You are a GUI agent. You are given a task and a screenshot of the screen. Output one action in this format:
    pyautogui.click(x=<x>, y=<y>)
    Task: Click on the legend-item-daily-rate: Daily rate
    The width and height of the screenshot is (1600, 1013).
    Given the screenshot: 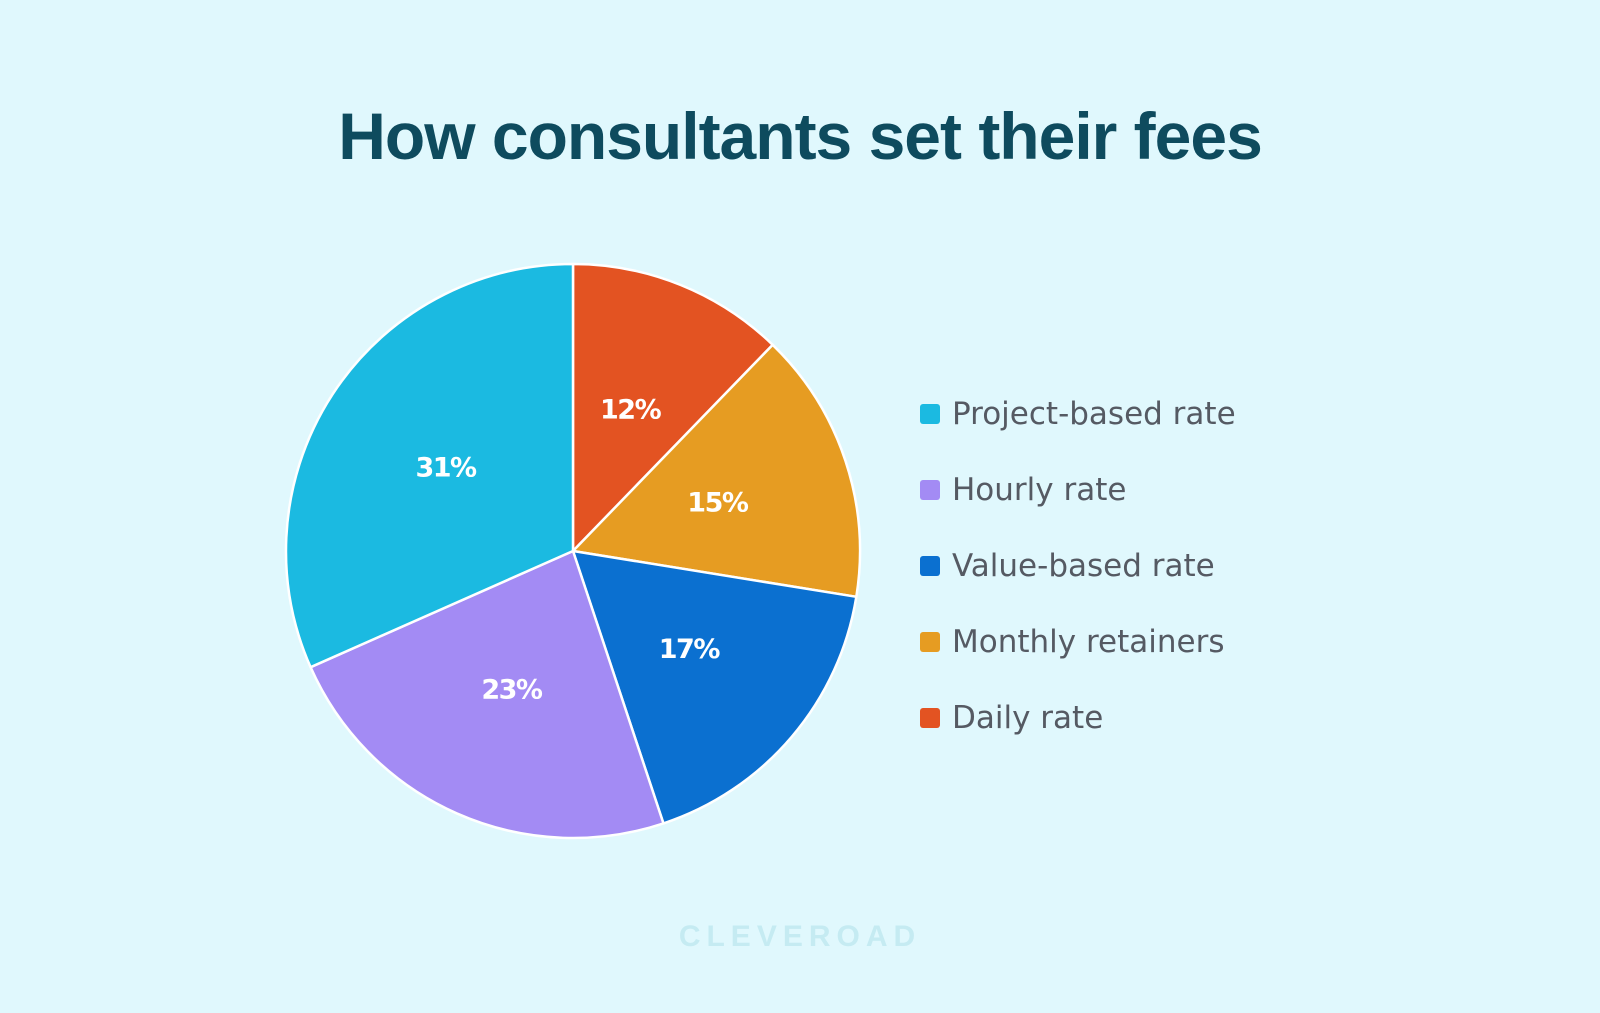 What is the action you would take?
    pyautogui.click(x=1078, y=718)
    